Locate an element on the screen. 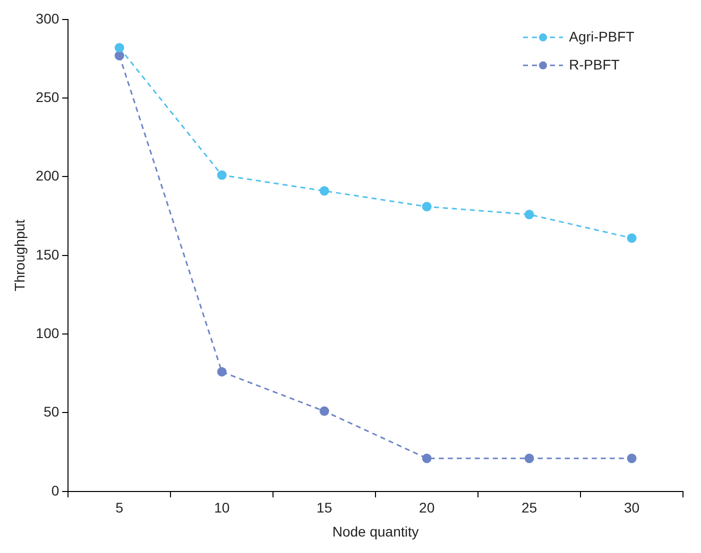  x-tick-label: 25 is located at coordinates (530, 508).